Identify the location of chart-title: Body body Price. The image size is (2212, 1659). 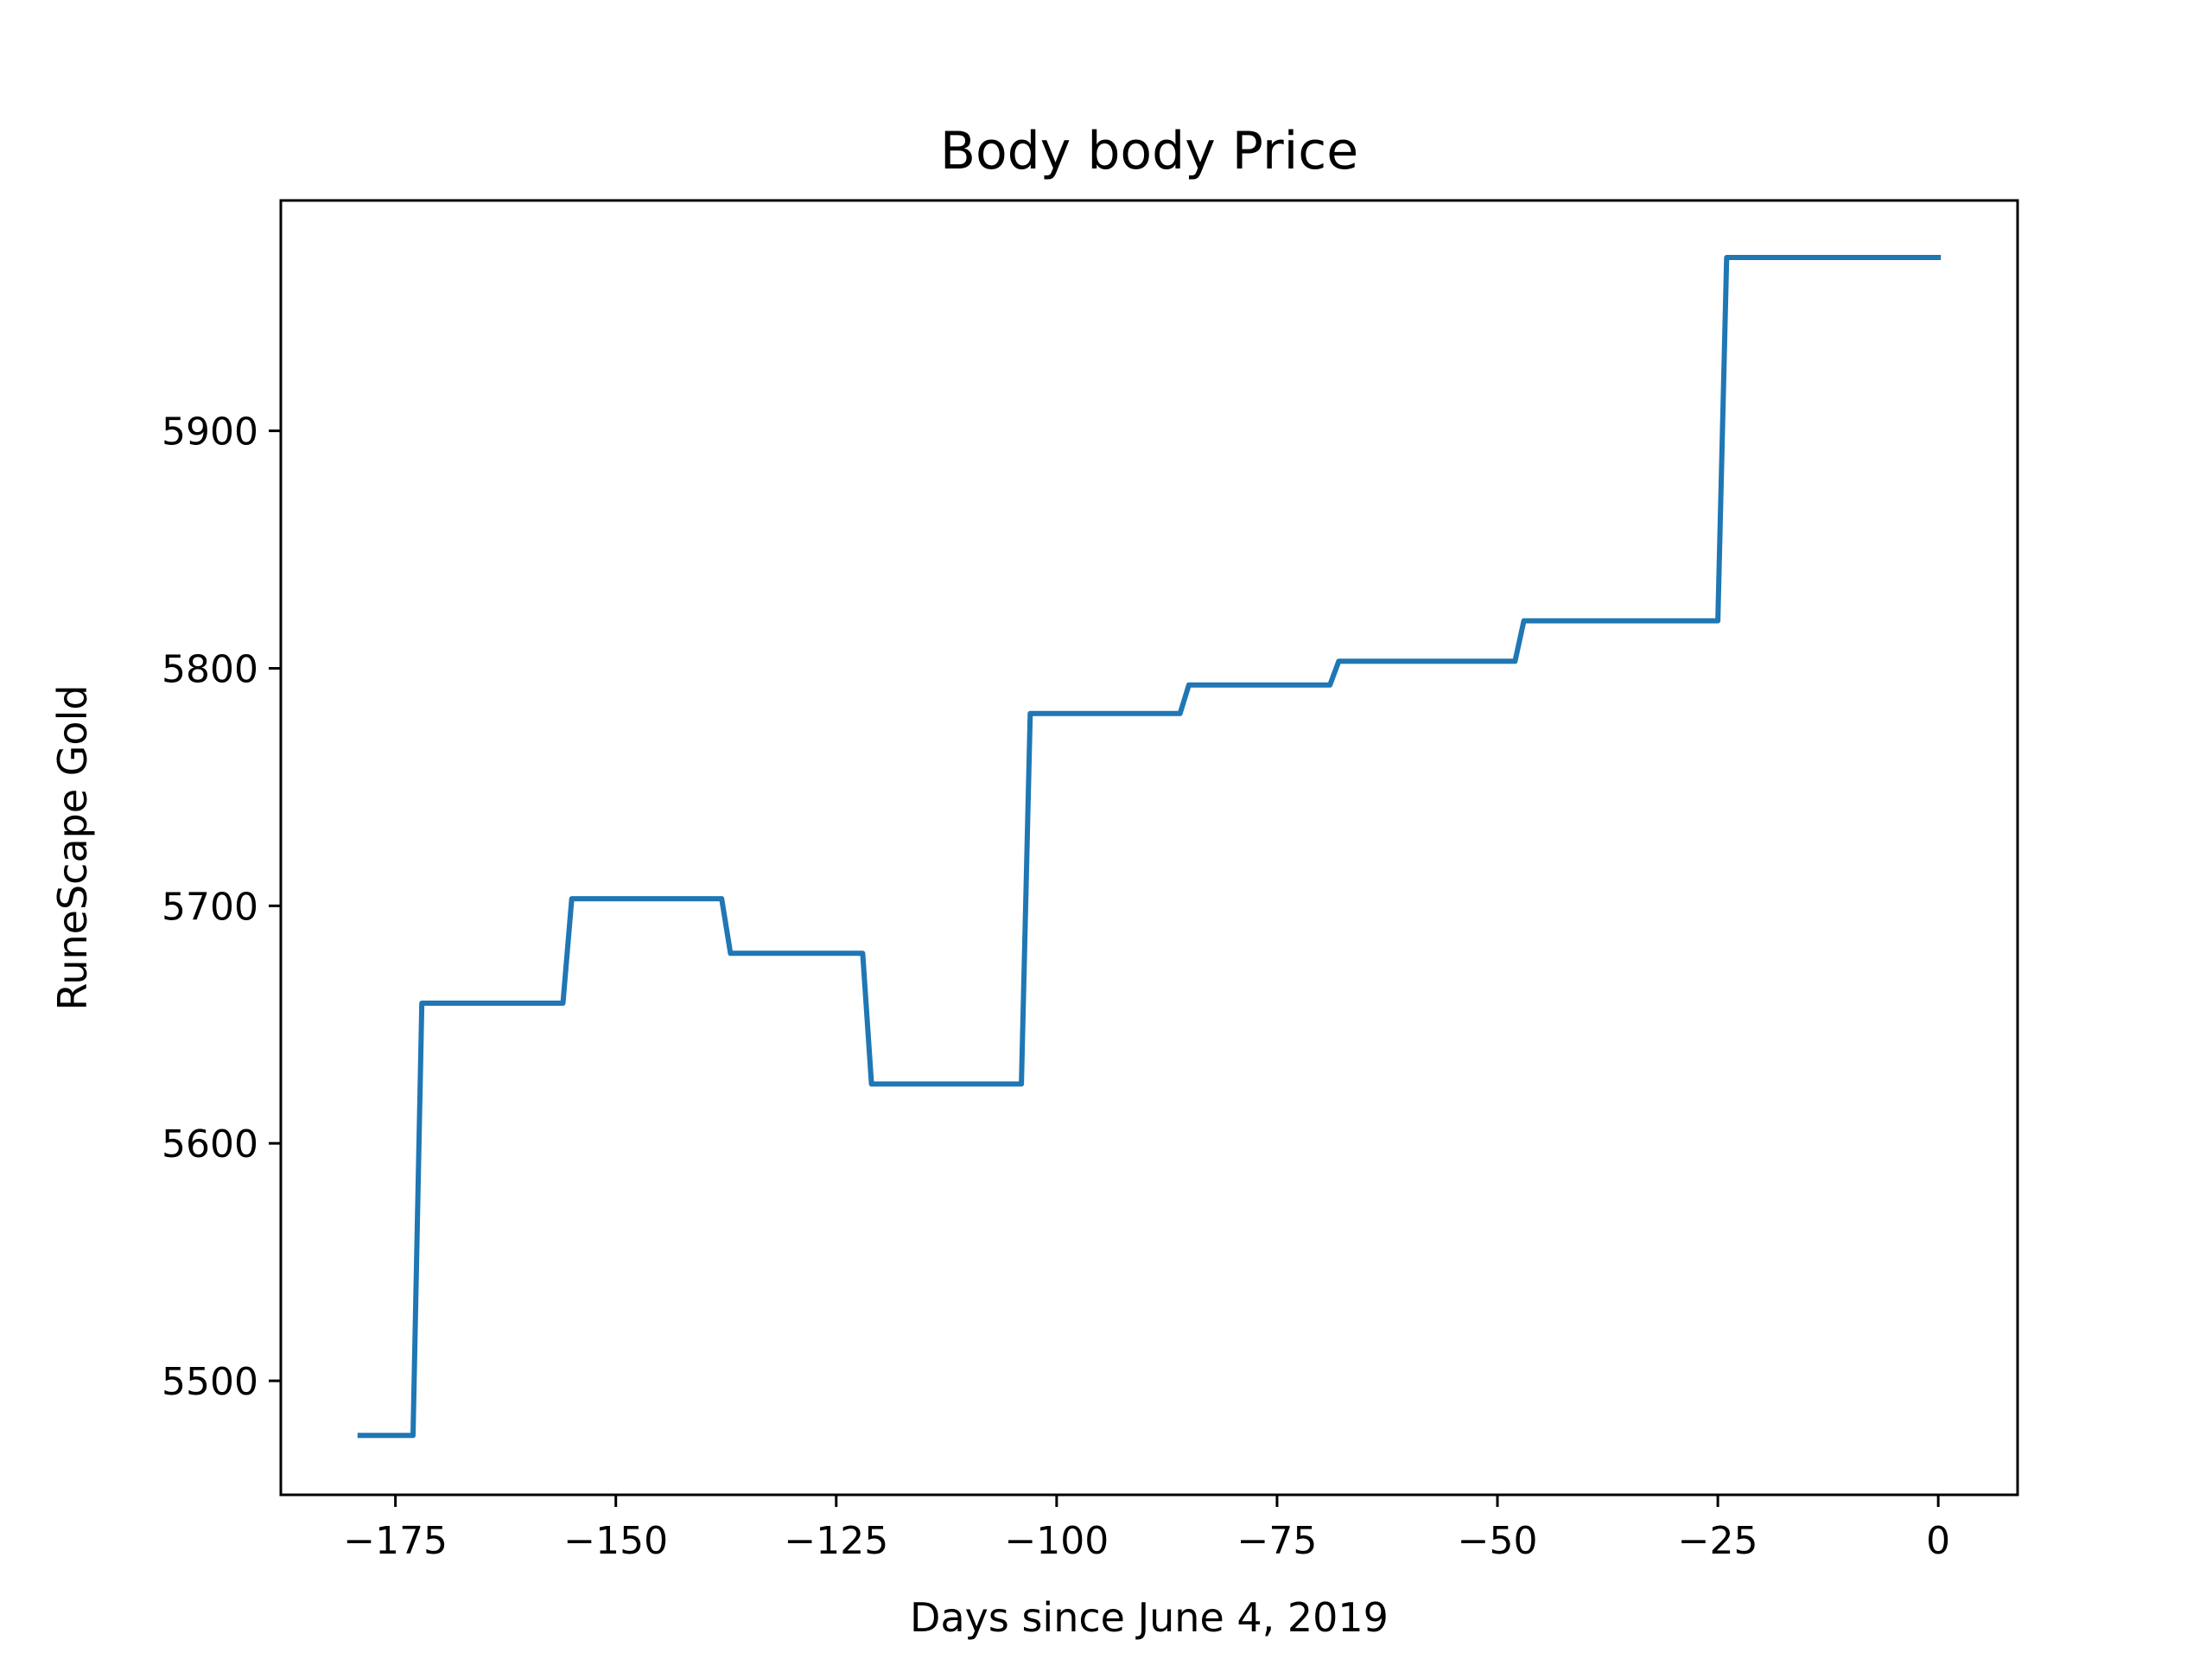
(1149, 151).